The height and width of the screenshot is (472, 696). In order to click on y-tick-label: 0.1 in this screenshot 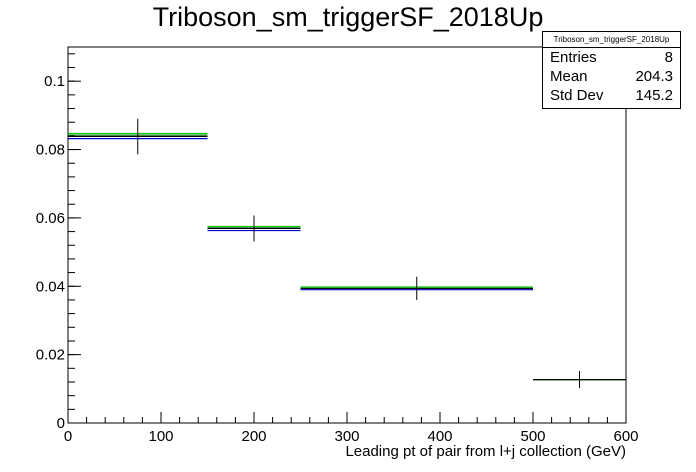, I will do `click(54, 81)`.